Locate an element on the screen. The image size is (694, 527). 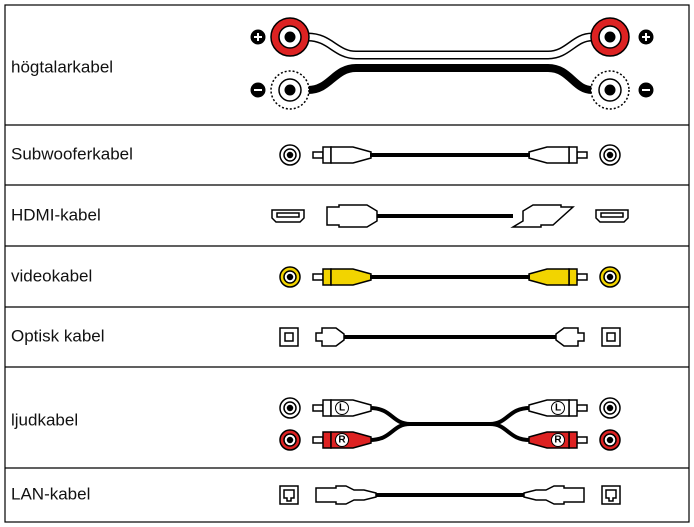
row-label: videokabel is located at coordinates (51, 275).